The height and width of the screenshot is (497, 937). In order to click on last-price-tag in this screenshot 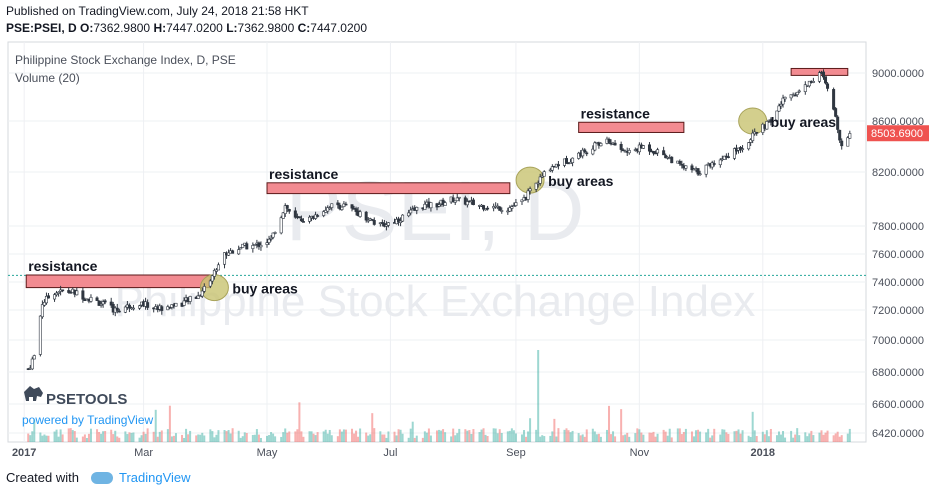, I will do `click(898, 133)`.